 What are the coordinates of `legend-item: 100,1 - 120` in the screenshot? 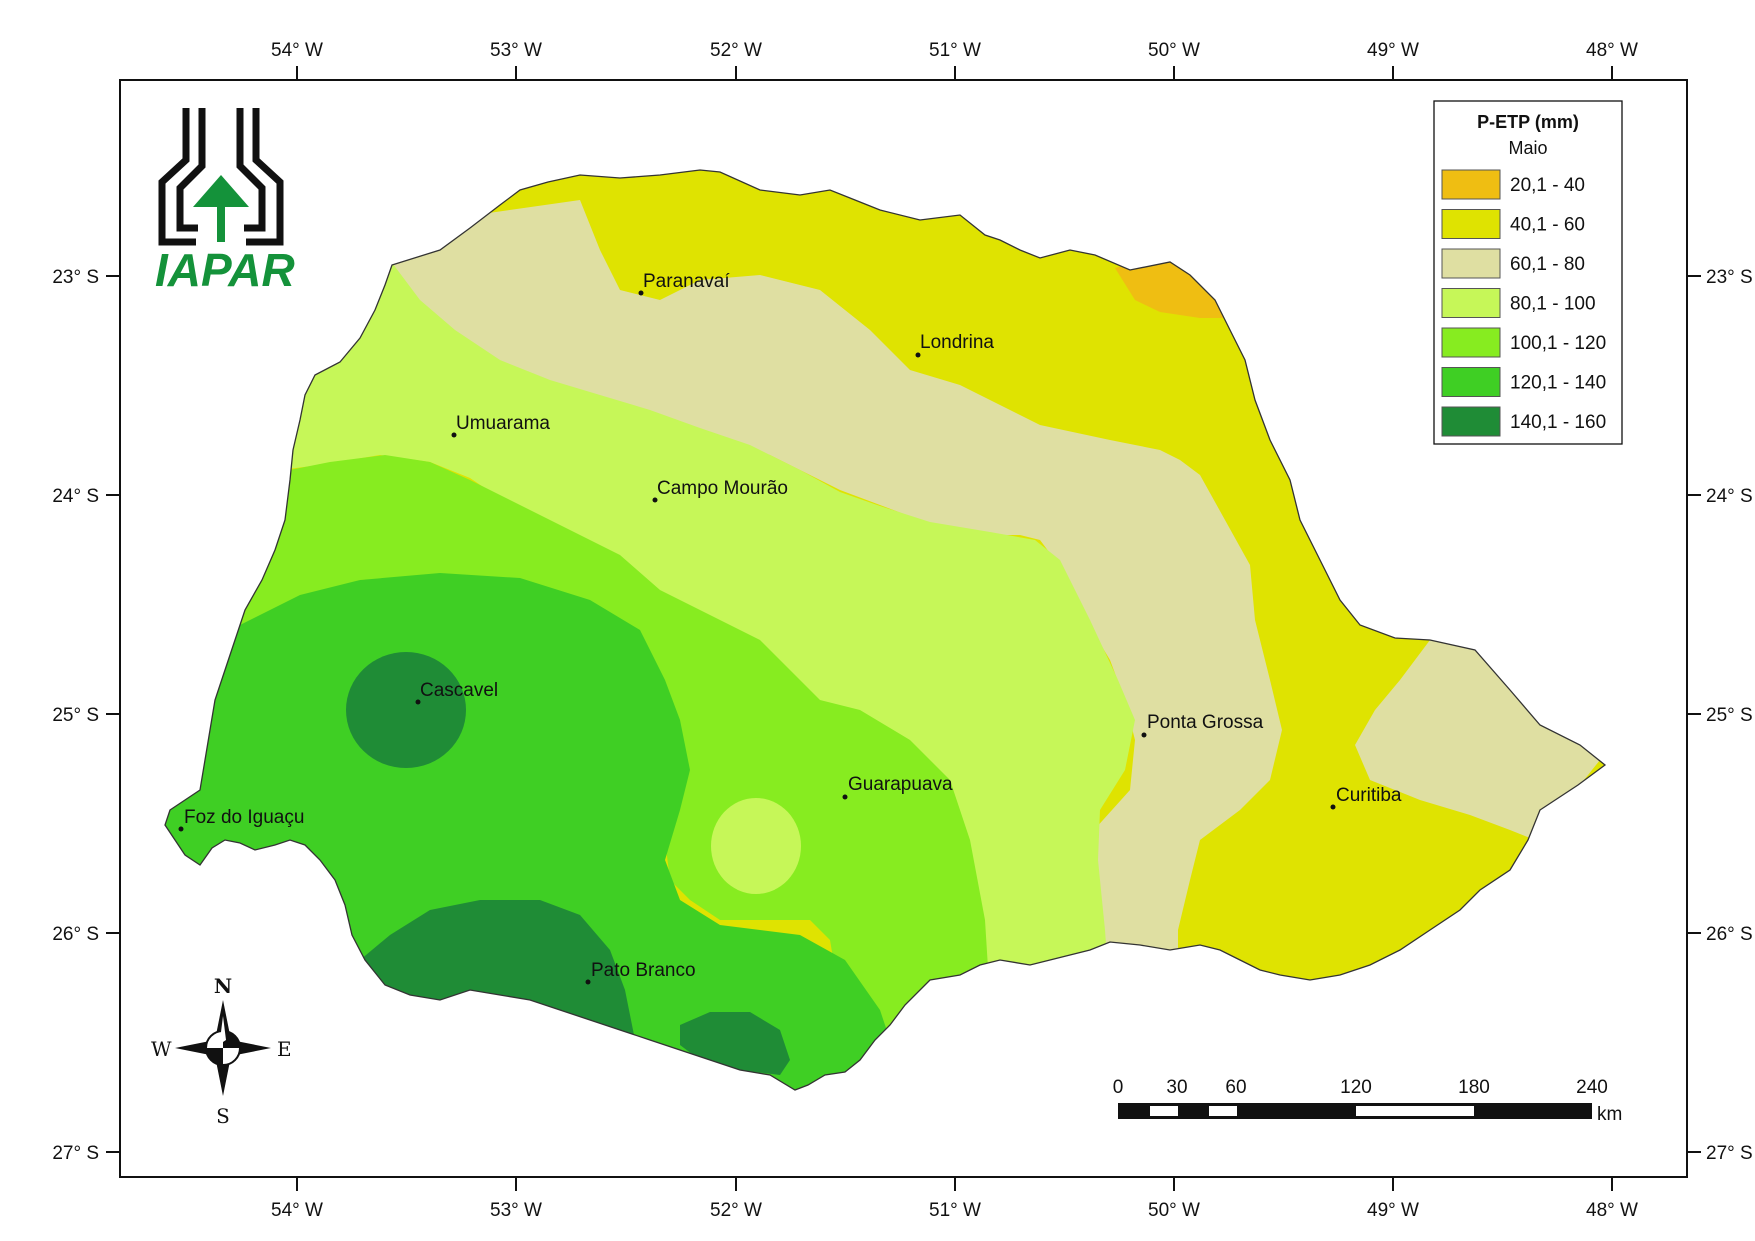 It's located at (1523, 342).